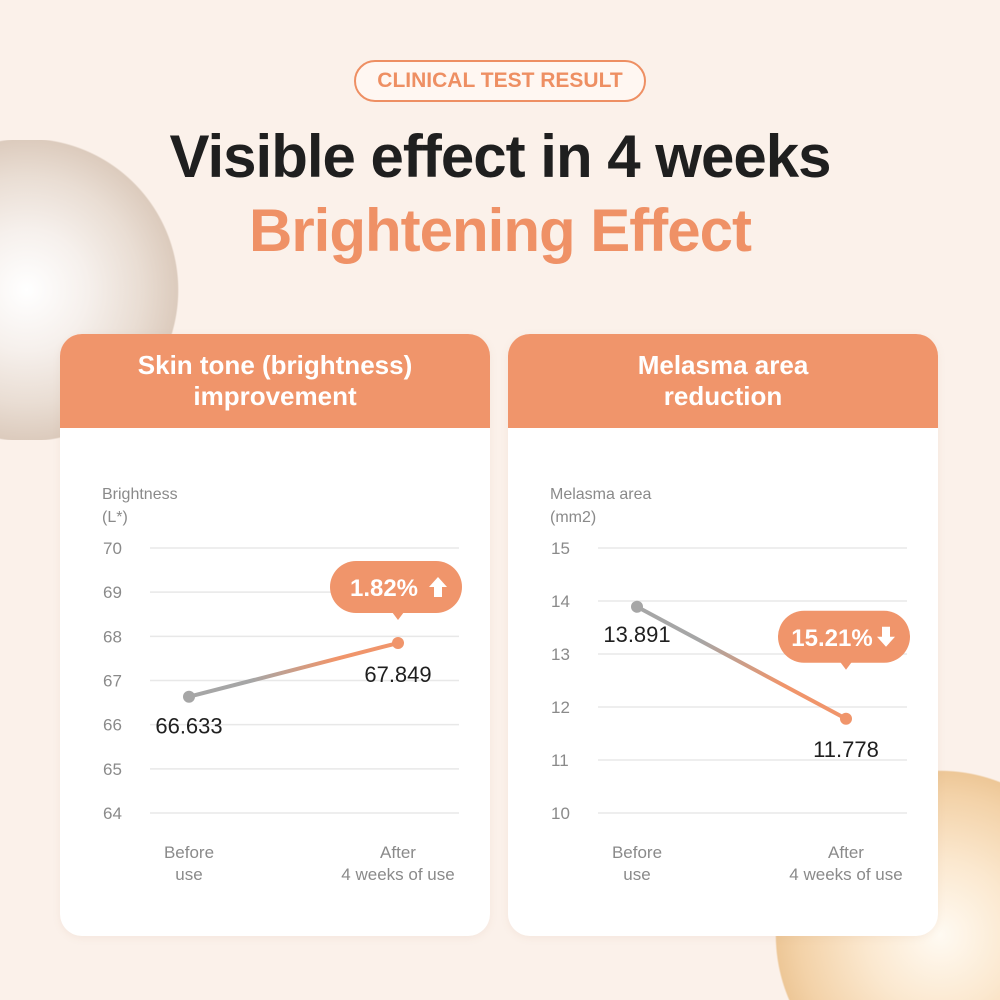  I want to click on card-title: Melasma area reduction, so click(723, 381).